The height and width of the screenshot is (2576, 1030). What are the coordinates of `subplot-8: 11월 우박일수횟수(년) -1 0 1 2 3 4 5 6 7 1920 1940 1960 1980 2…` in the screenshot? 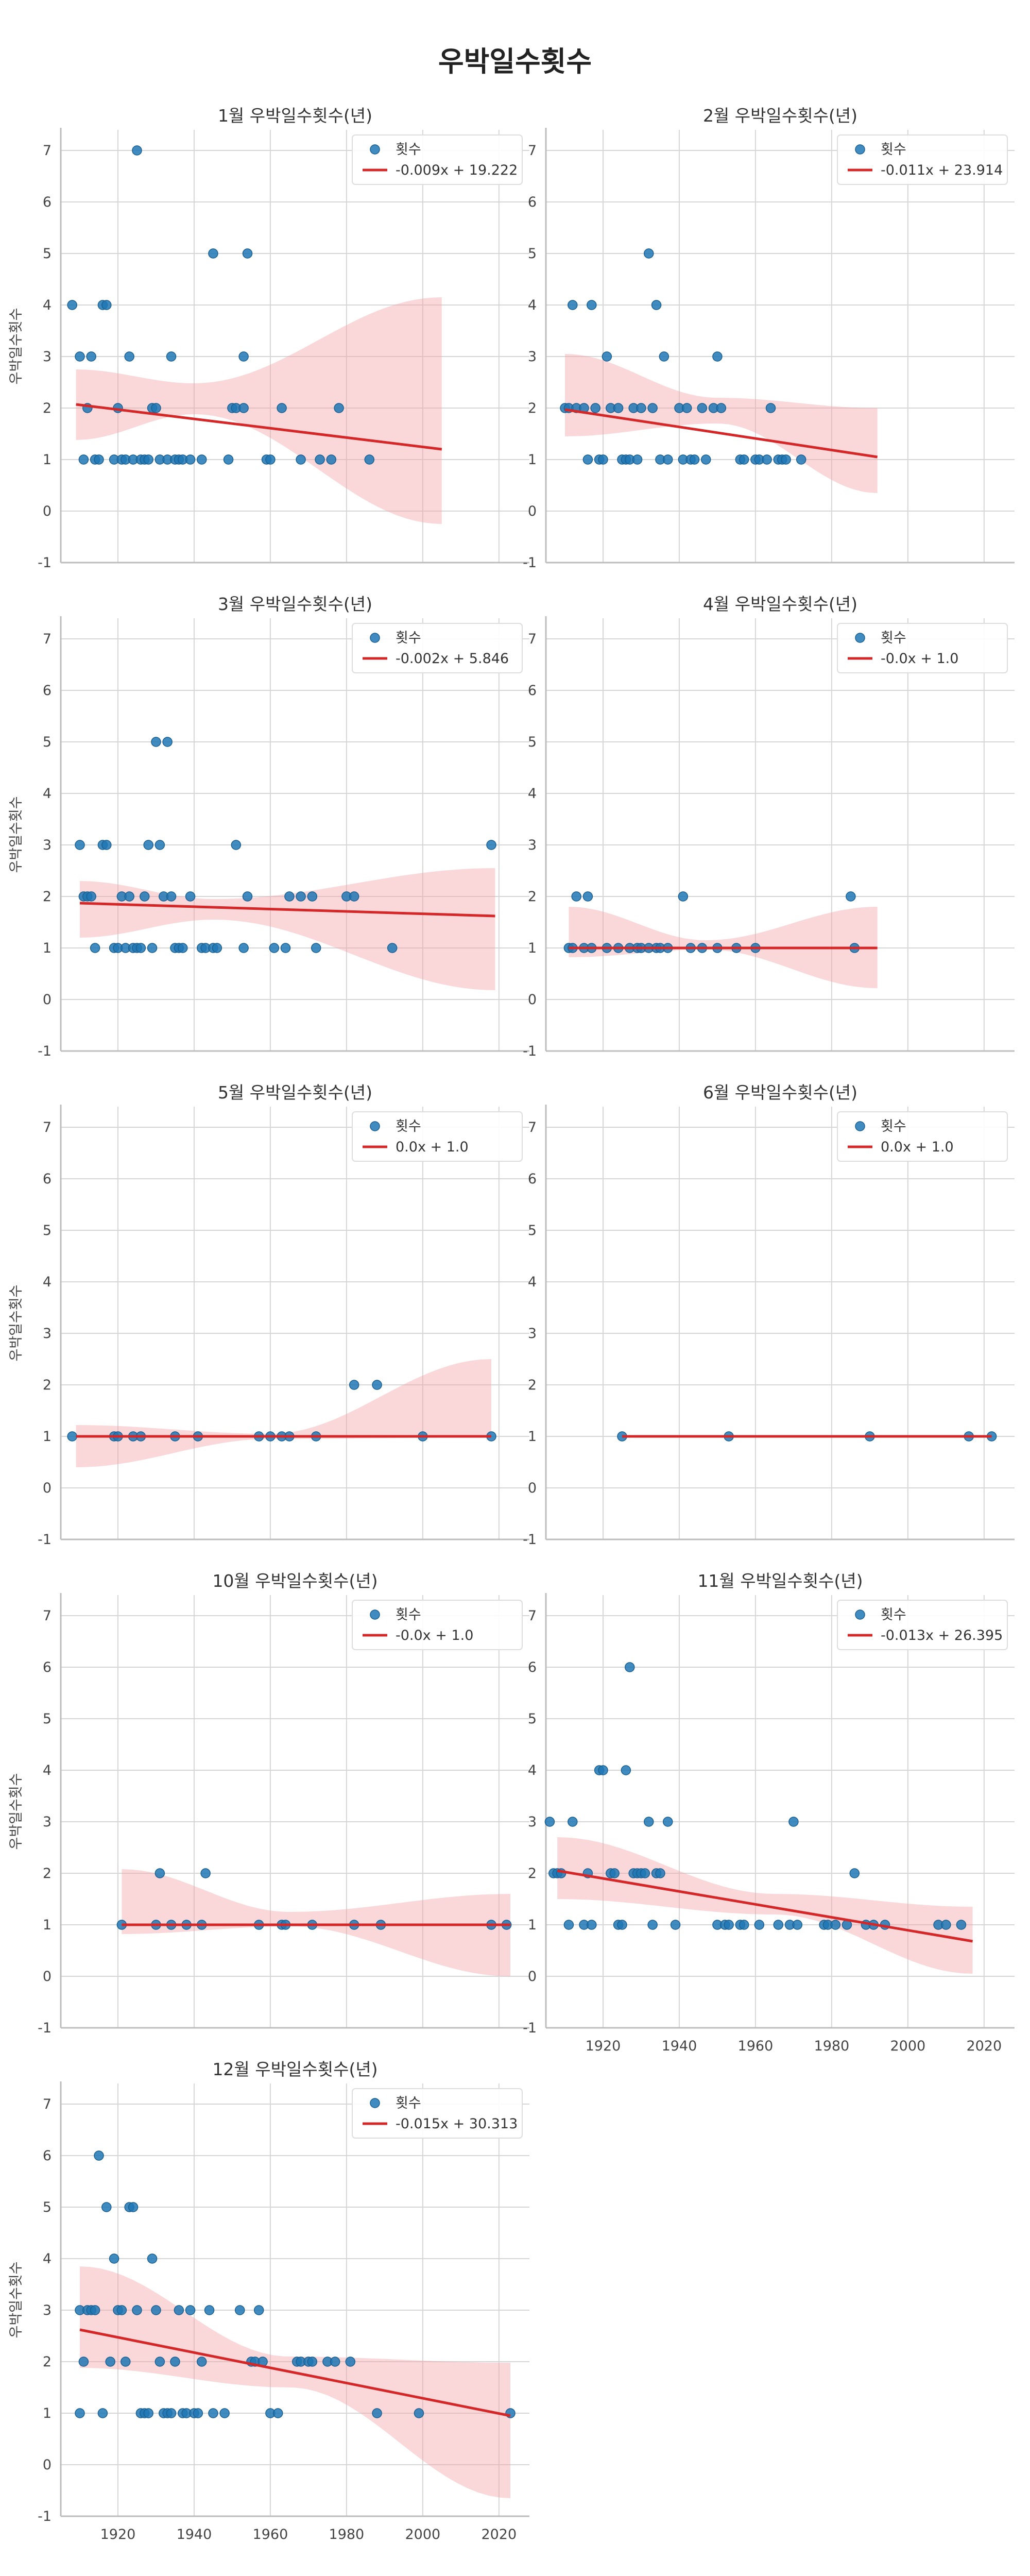 It's located at (769, 1812).